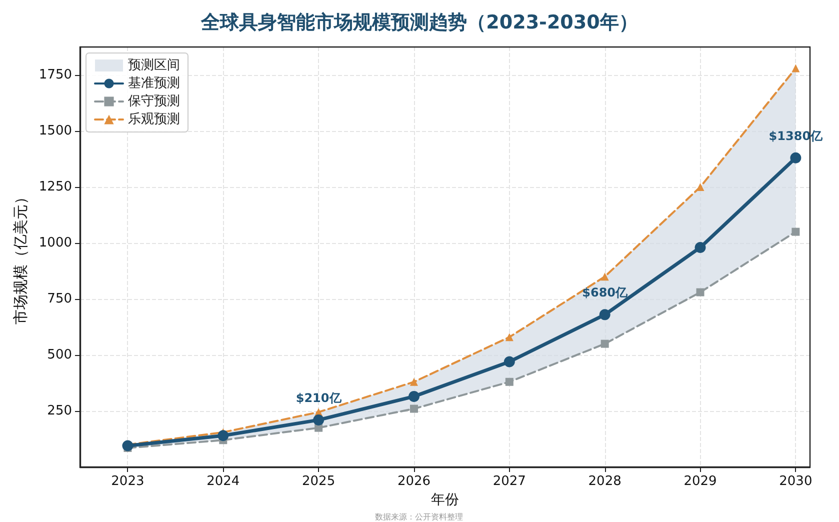  Describe the element at coordinates (414, 481) in the screenshot. I see `x-tick-label: 2026` at that location.